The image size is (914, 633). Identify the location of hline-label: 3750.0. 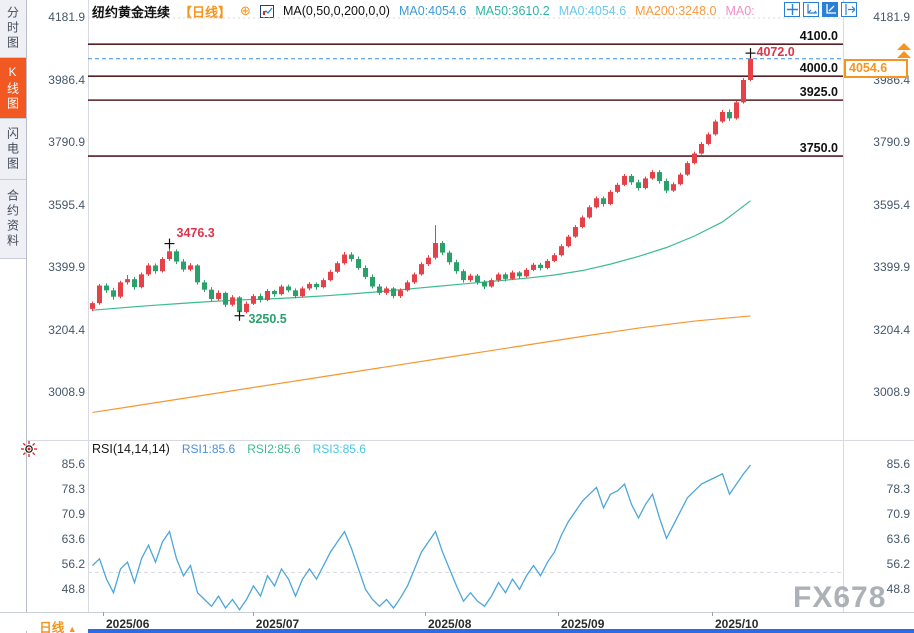
(818, 148).